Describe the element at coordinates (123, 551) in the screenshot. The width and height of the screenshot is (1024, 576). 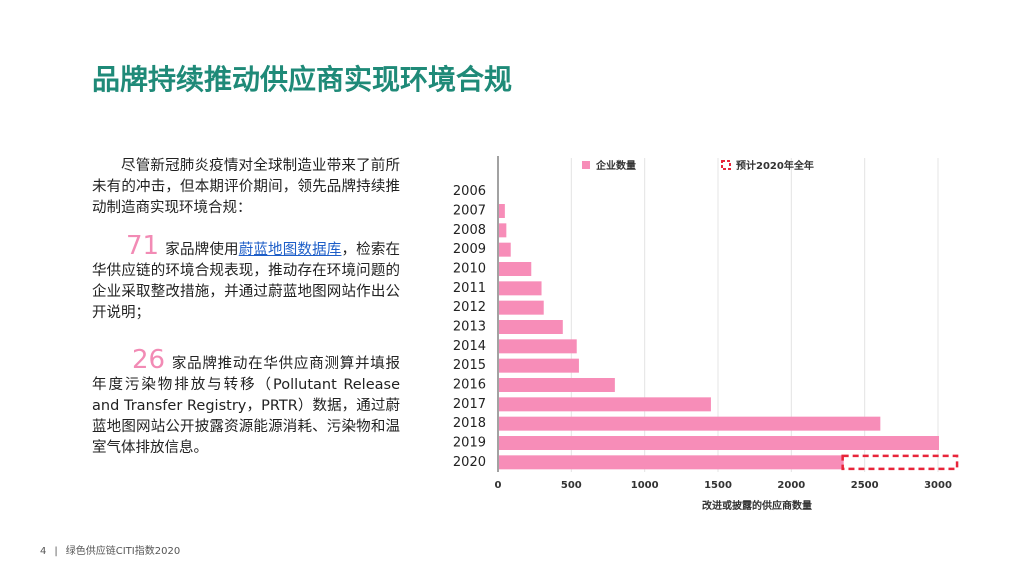
I see `footer-text: 绿色供应链CITI指数2020` at that location.